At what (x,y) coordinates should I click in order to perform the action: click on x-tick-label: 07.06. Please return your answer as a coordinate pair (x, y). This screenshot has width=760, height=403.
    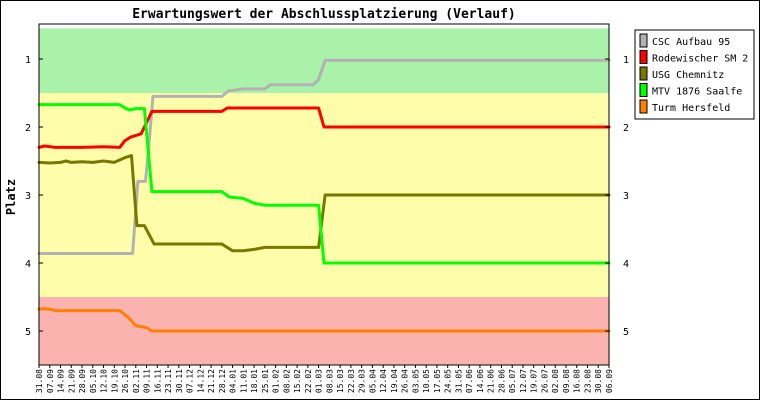
    Looking at the image, I should click on (469, 381).